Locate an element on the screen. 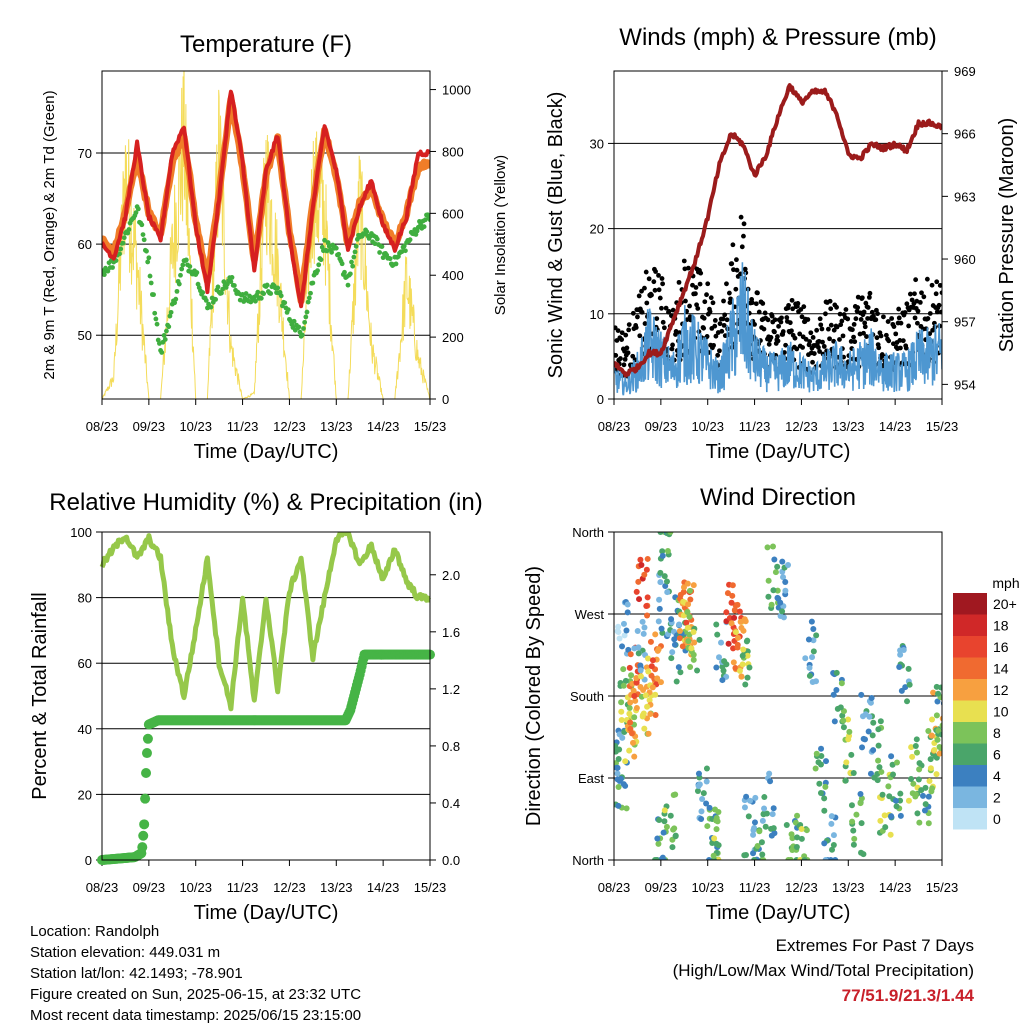  elevation-text: Station elevation: 449.031 m is located at coordinates (125, 952).